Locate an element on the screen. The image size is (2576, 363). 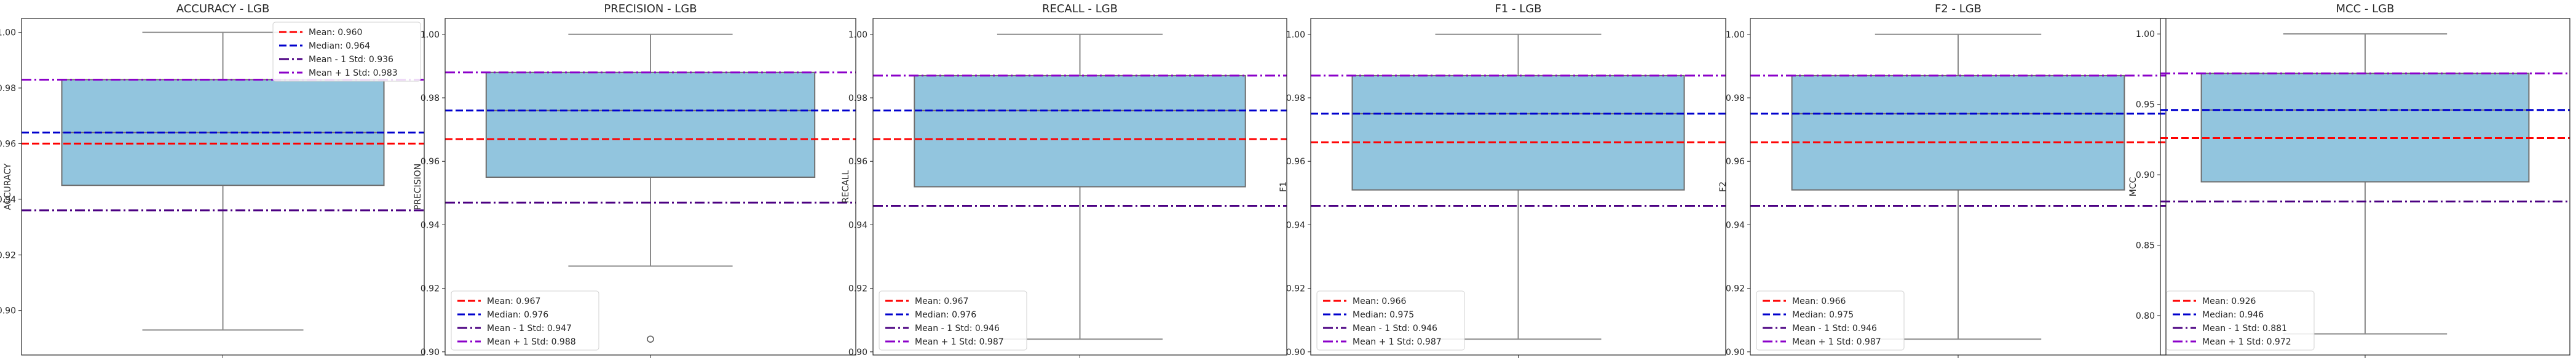
y-axis-label: F2 is located at coordinates (1723, 187).